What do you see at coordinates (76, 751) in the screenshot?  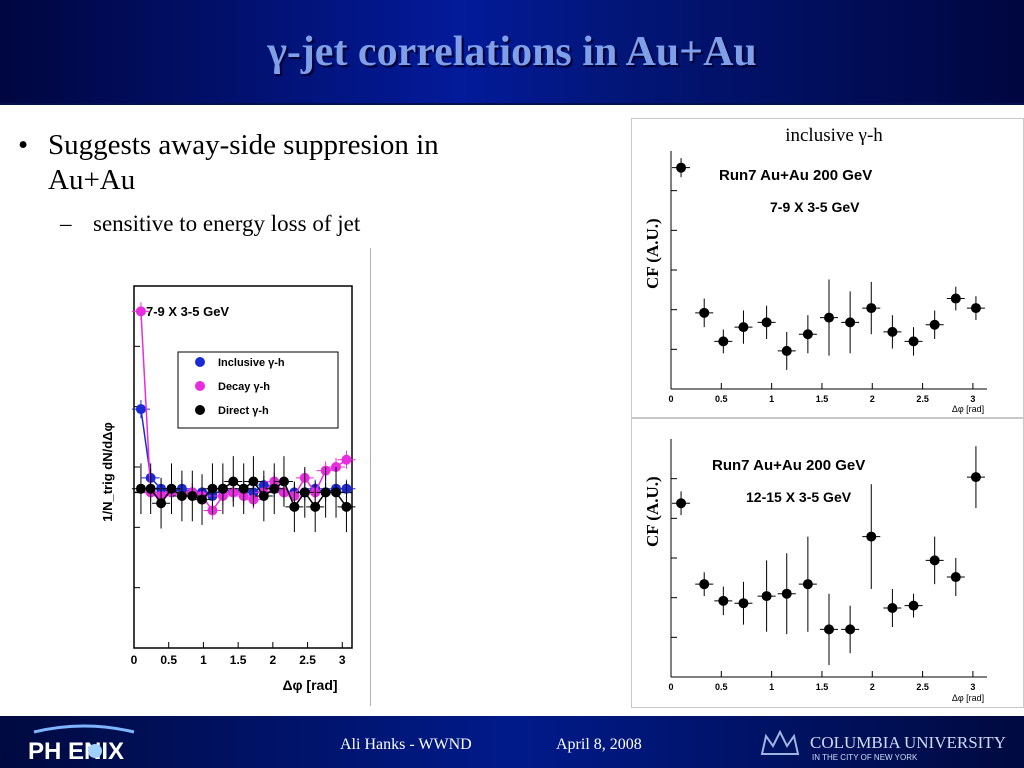 I see `logo-text: PH ENIX` at bounding box center [76, 751].